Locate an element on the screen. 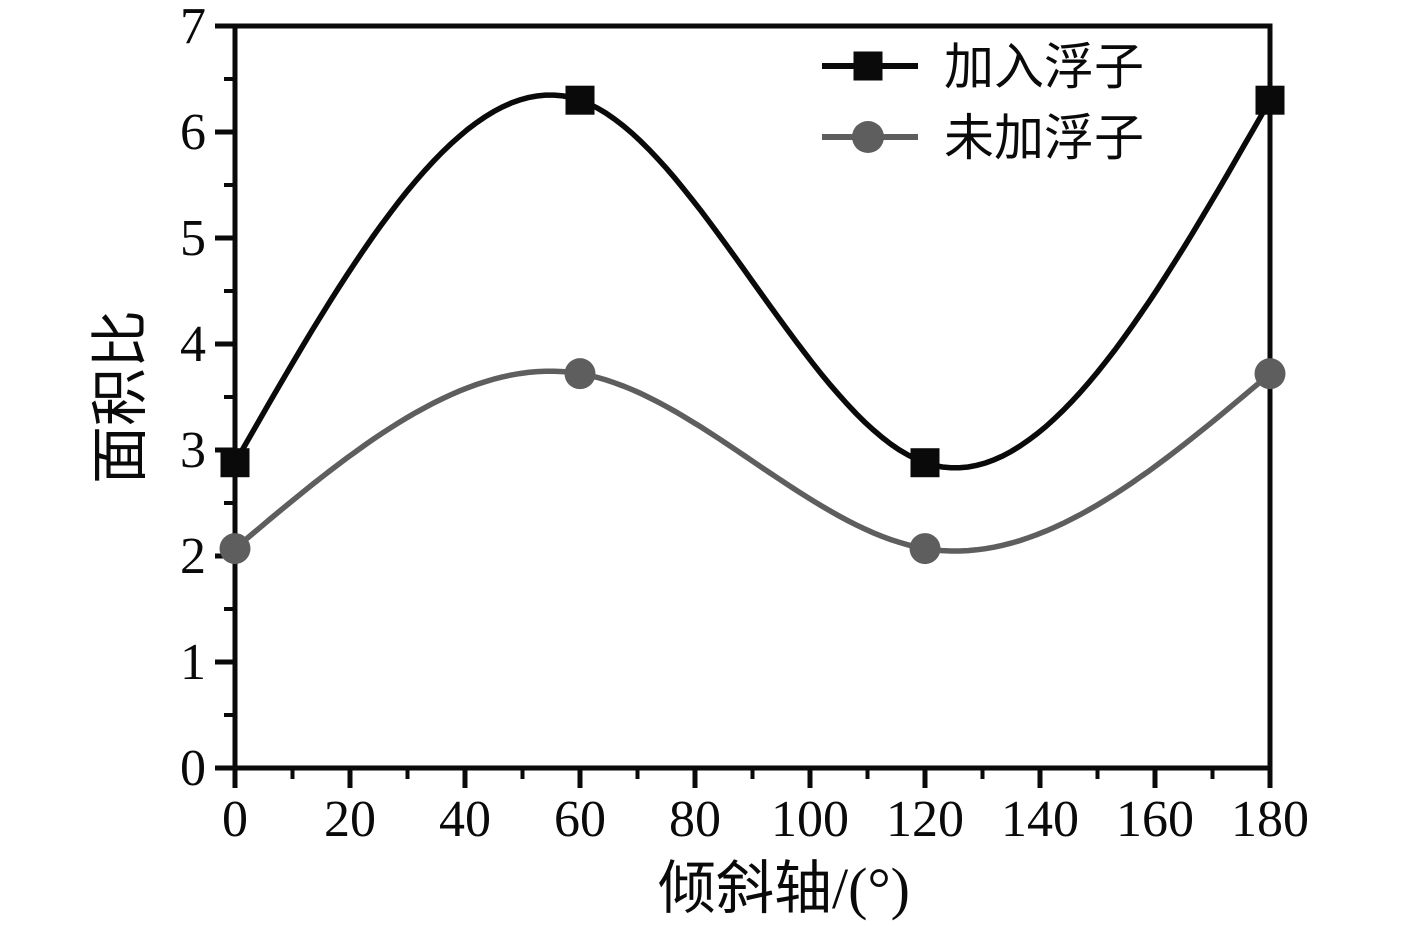 The image size is (1417, 926). x-tick-label: 180 is located at coordinates (1270, 819).